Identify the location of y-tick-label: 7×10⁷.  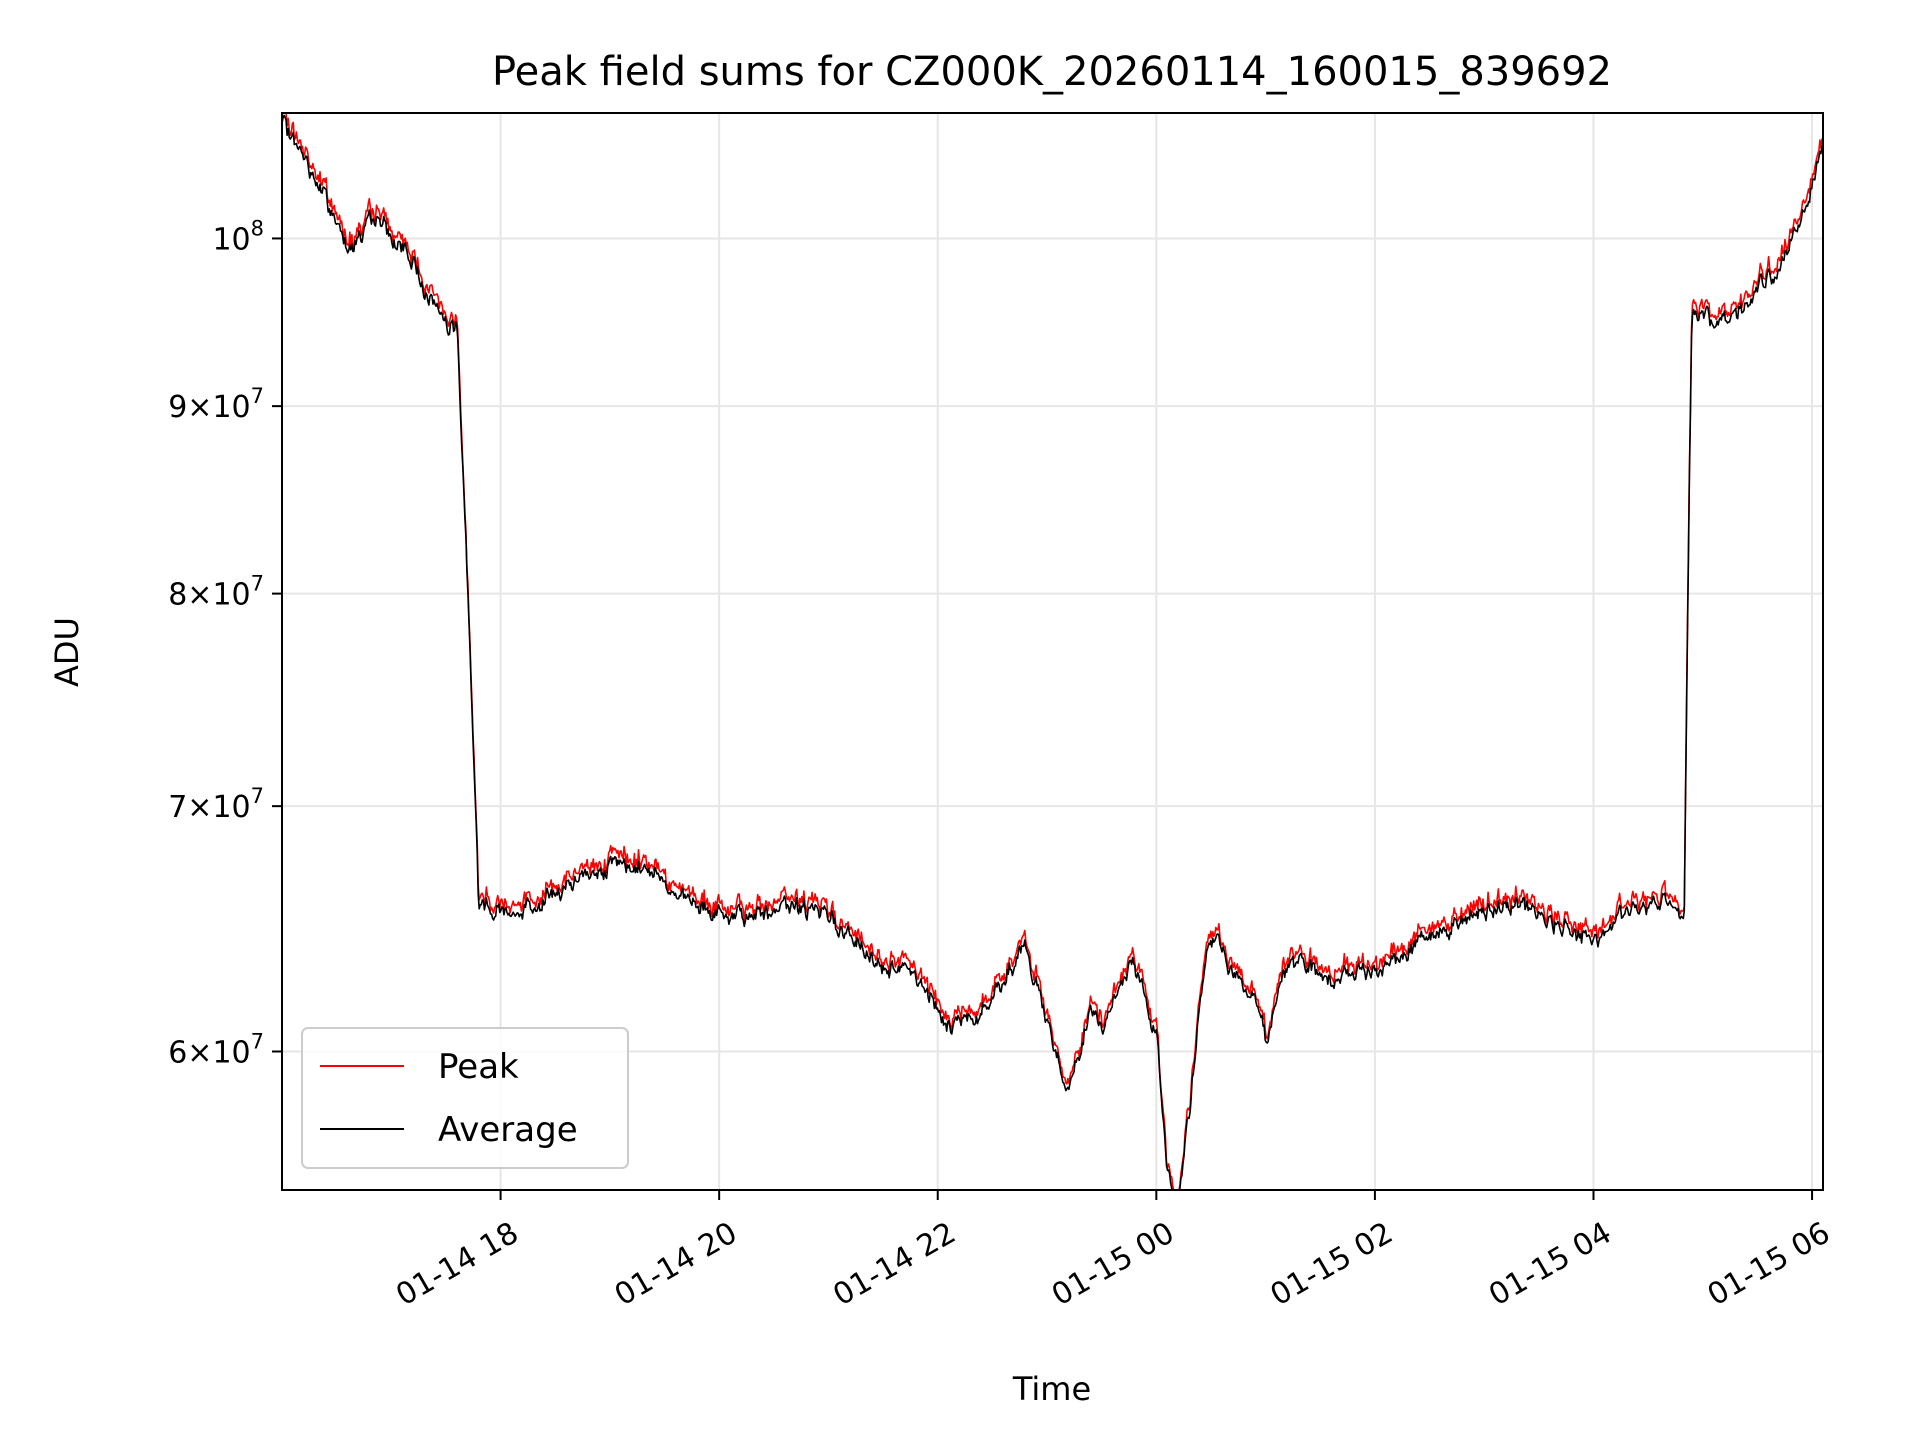
(216, 804).